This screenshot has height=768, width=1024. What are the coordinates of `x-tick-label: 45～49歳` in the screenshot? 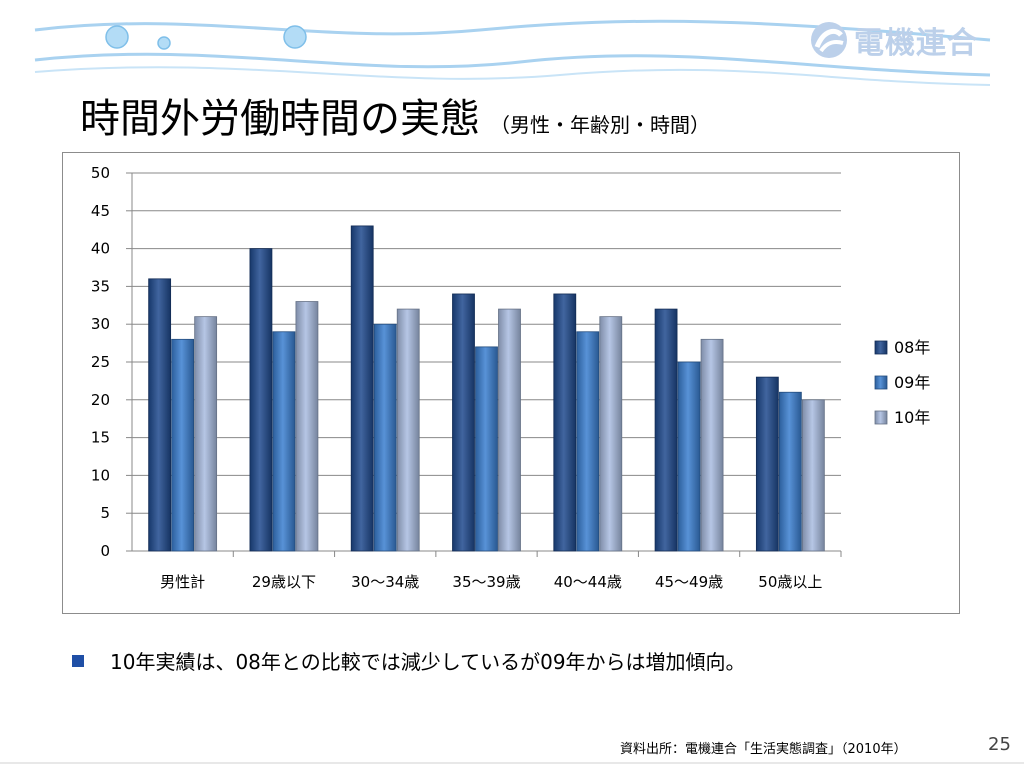 It's located at (689, 582).